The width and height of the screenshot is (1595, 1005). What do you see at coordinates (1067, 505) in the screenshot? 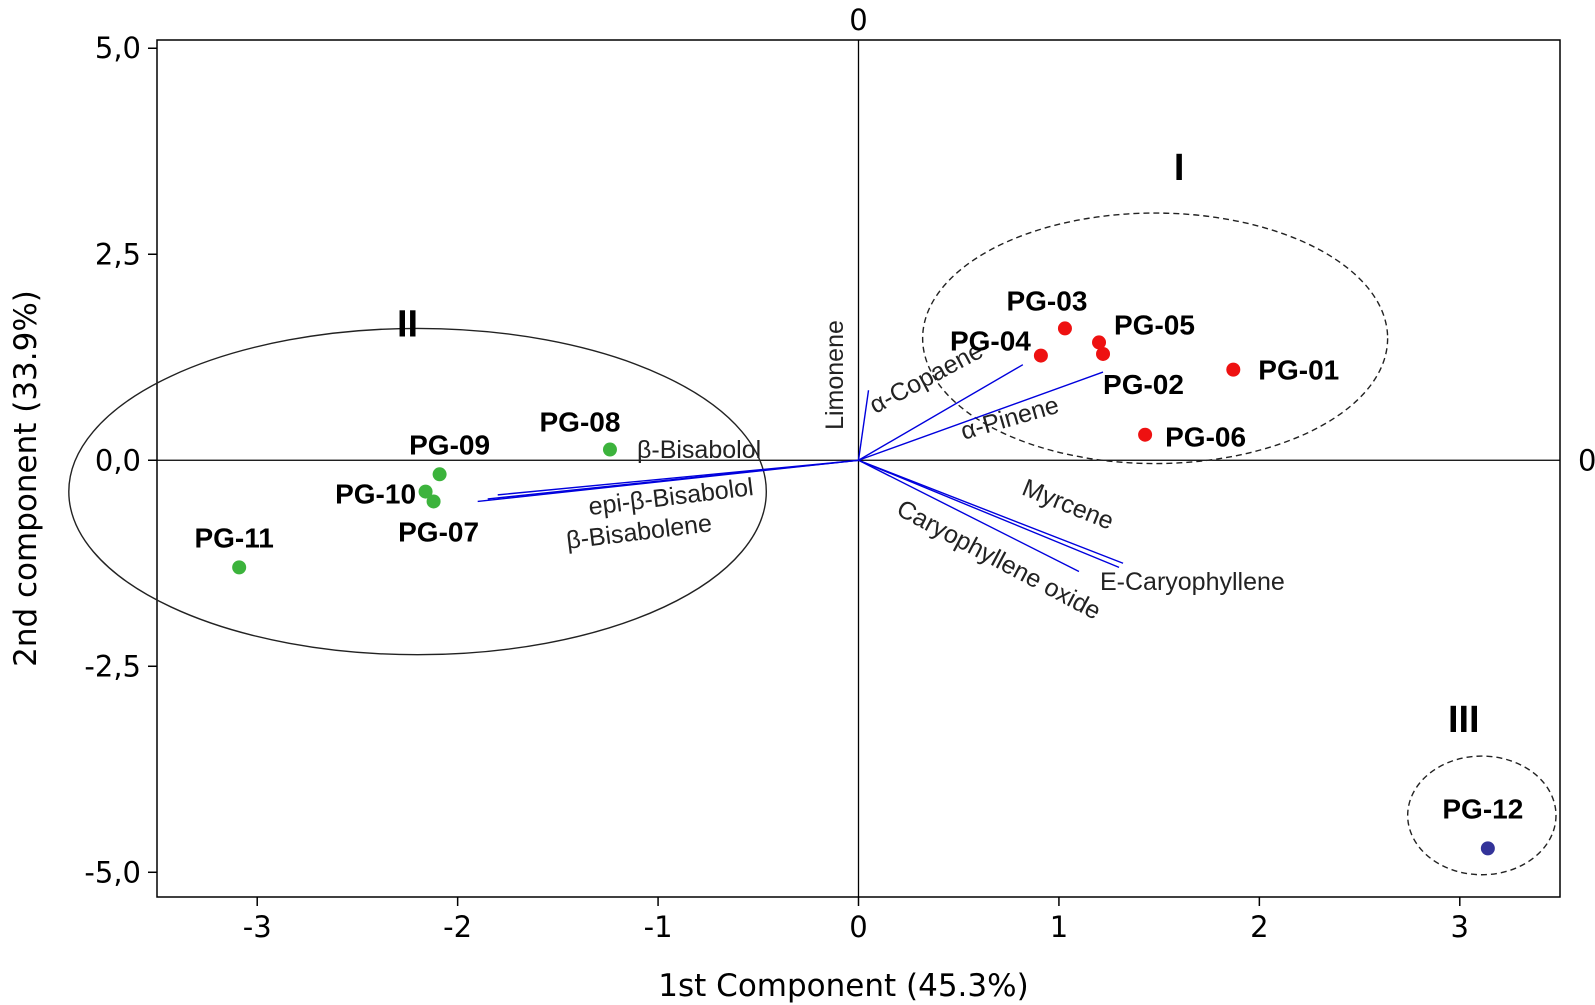
I see `loading-label: Myrcene` at bounding box center [1067, 505].